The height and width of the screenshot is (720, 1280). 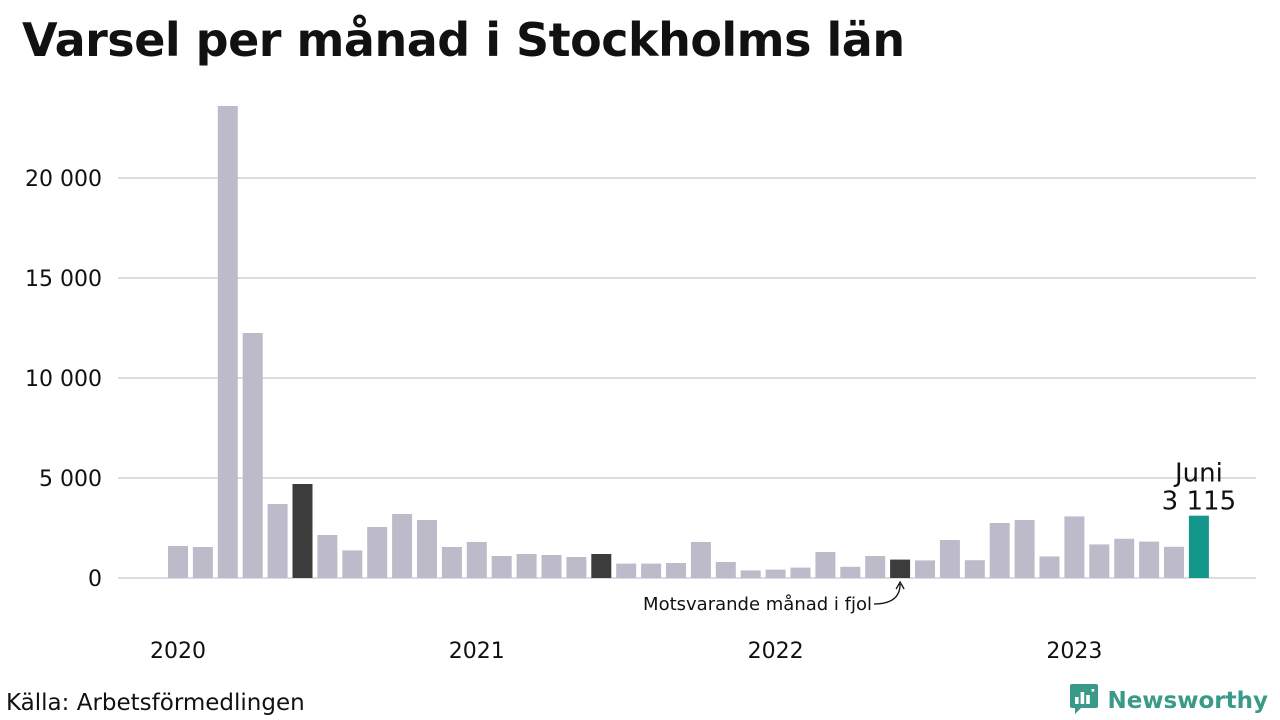 What do you see at coordinates (1187, 701) in the screenshot?
I see `brand-name: Newsworthy` at bounding box center [1187, 701].